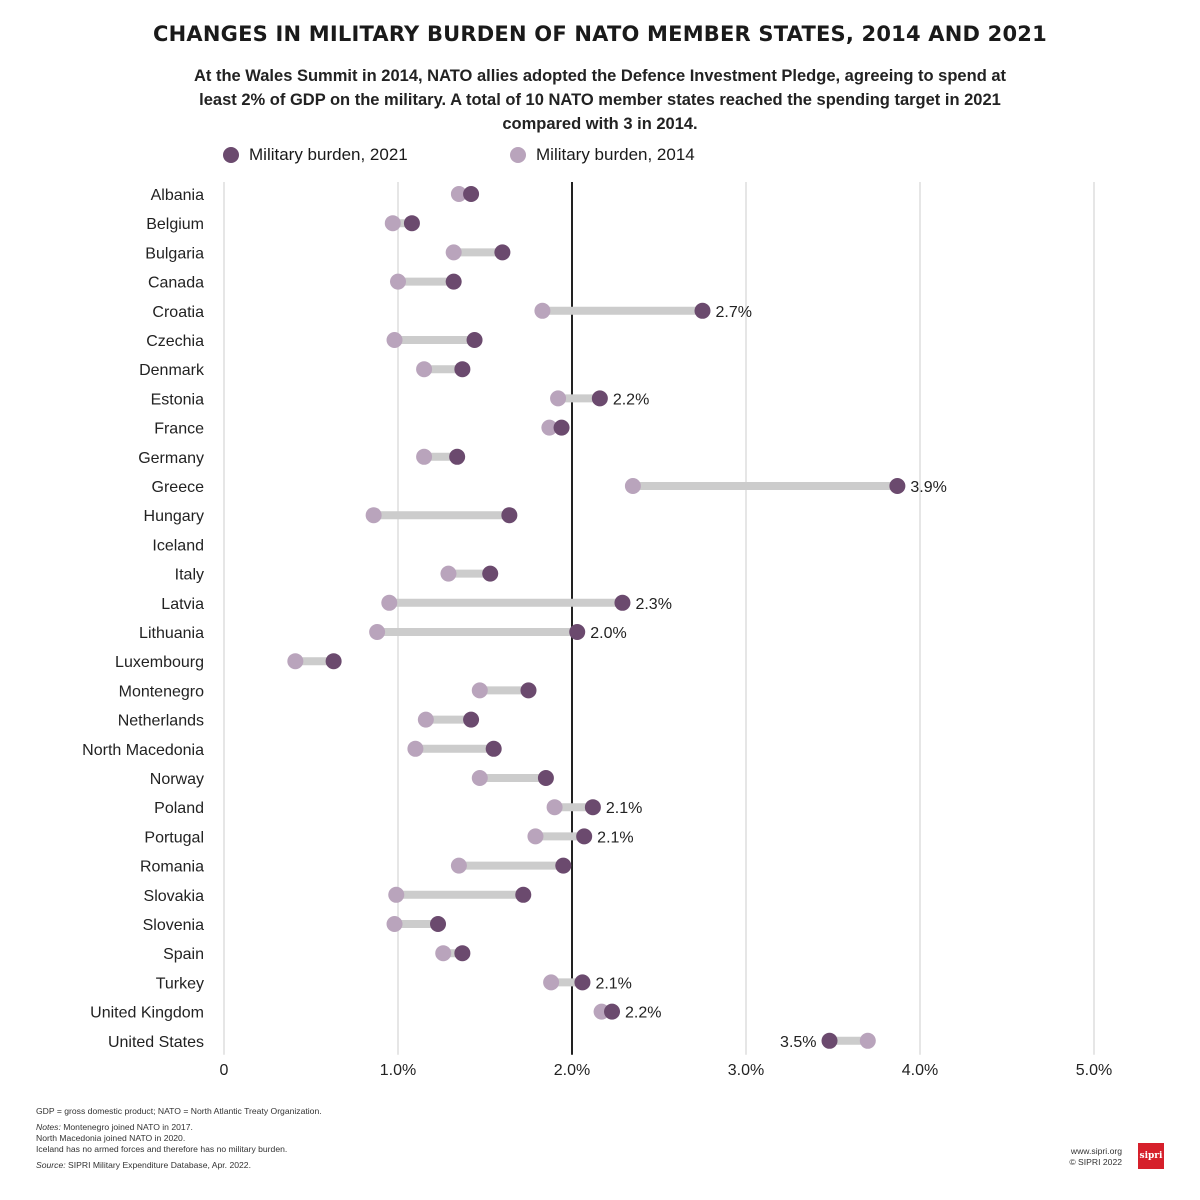 Image resolution: width=1200 pixels, height=1200 pixels. I want to click on country-label: Belgium, so click(175, 224).